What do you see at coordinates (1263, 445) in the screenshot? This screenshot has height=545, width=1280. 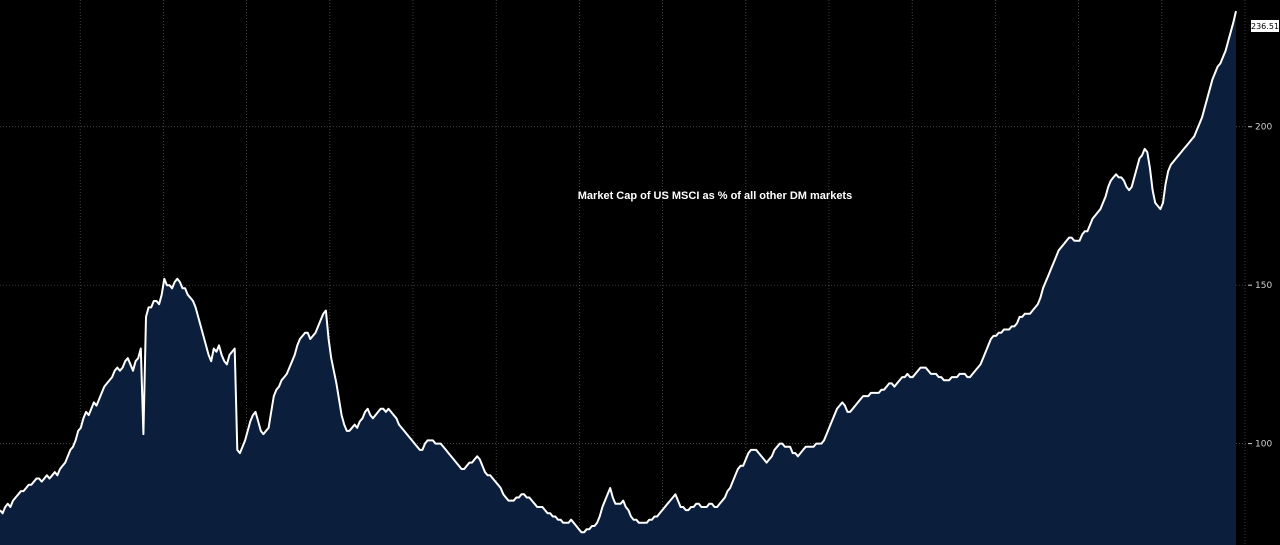 I see `y-tick-label: 100` at bounding box center [1263, 445].